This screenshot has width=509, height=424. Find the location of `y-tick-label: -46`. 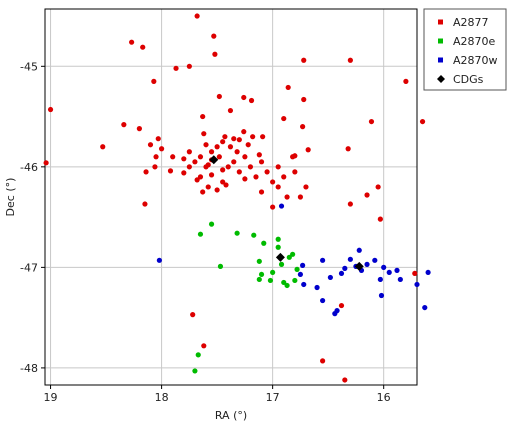

y-tick-label: -46 is located at coordinates (29, 167).